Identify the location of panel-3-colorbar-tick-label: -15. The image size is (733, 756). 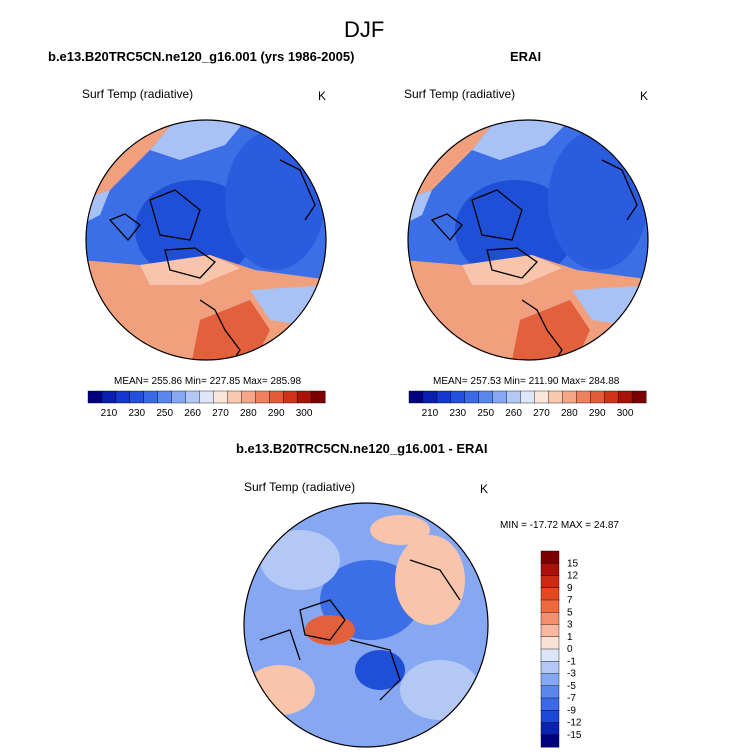
(574, 735).